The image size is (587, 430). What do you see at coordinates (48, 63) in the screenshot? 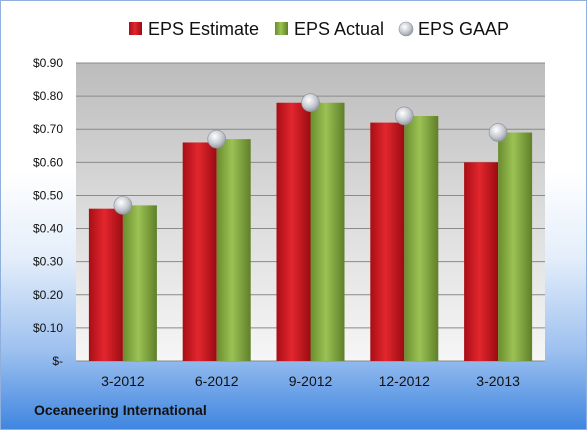
I see `y-tick-label: $0.90` at bounding box center [48, 63].